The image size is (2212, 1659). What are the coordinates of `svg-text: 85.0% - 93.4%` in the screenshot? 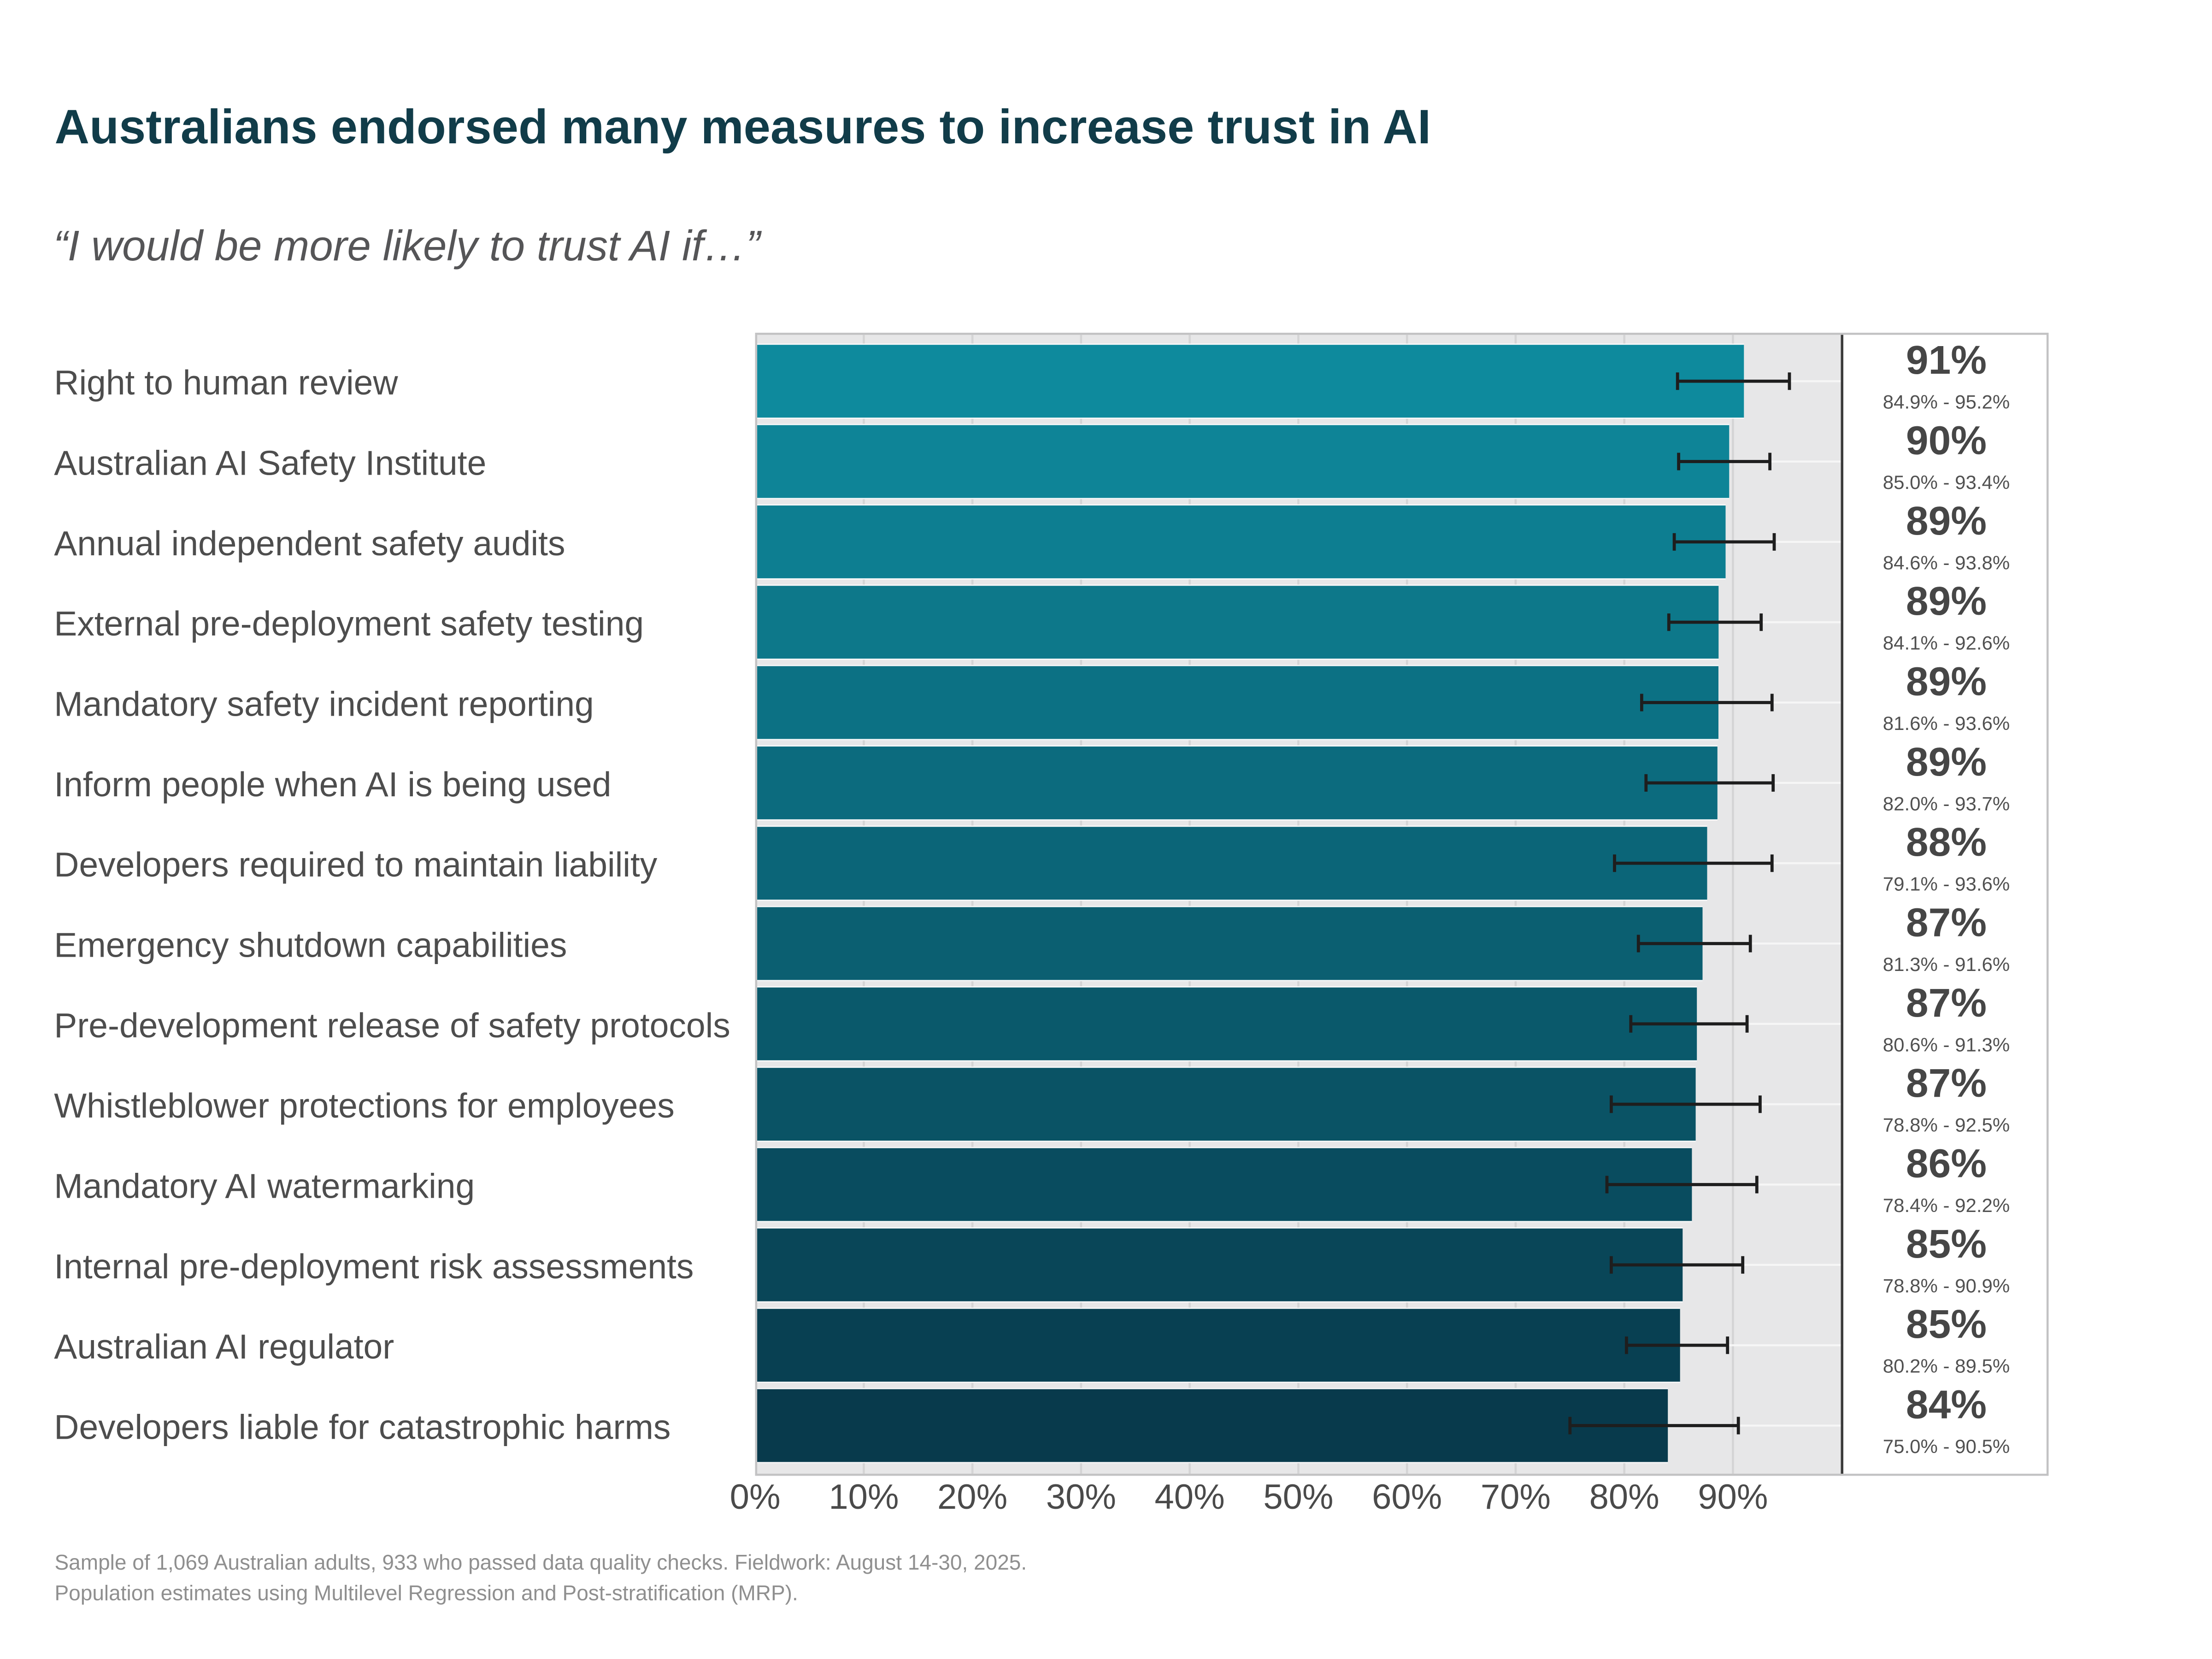 It's located at (1946, 482).